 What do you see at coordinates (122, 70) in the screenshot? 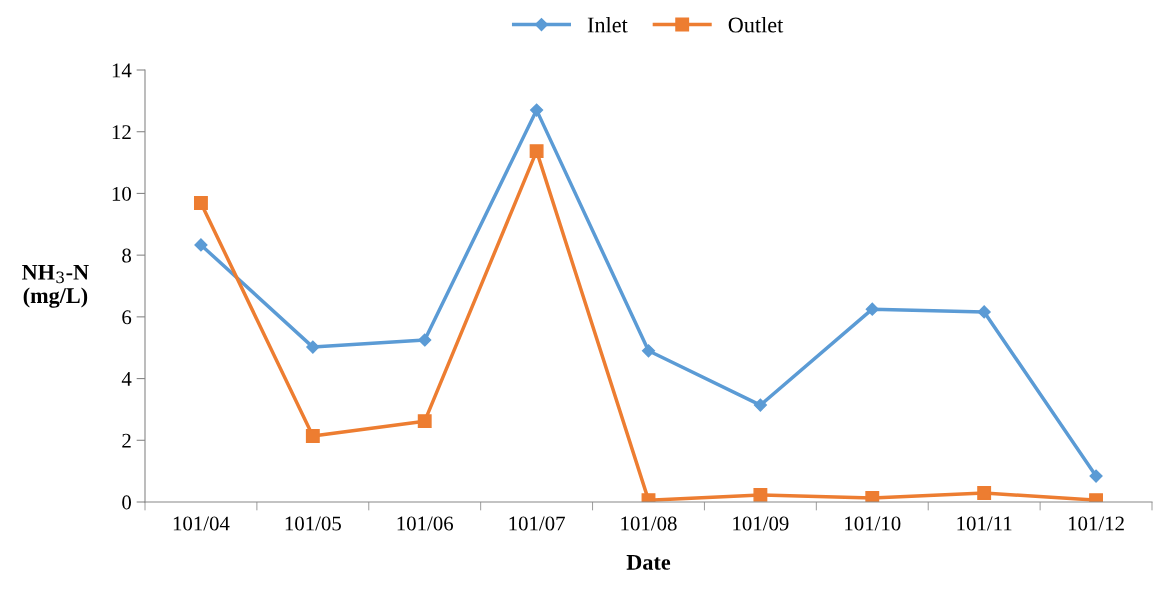
I see `y-tick-label: 14` at bounding box center [122, 70].